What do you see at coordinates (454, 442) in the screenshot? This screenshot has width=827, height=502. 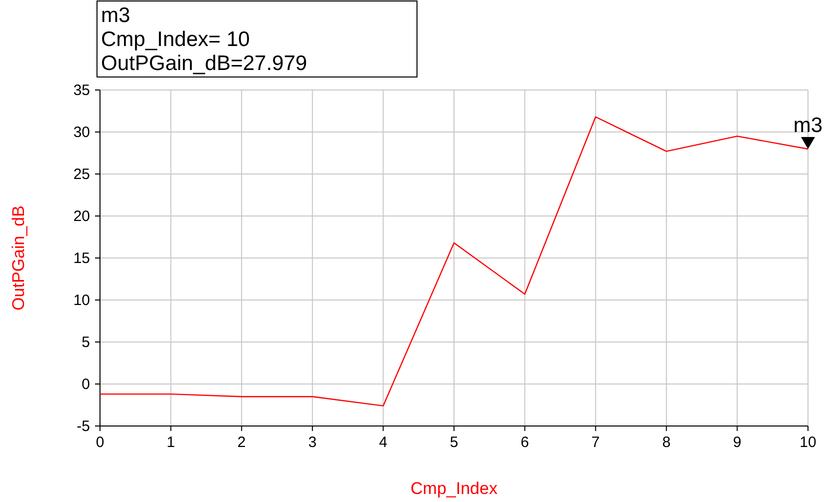 I see `x-tick-label: 5` at bounding box center [454, 442].